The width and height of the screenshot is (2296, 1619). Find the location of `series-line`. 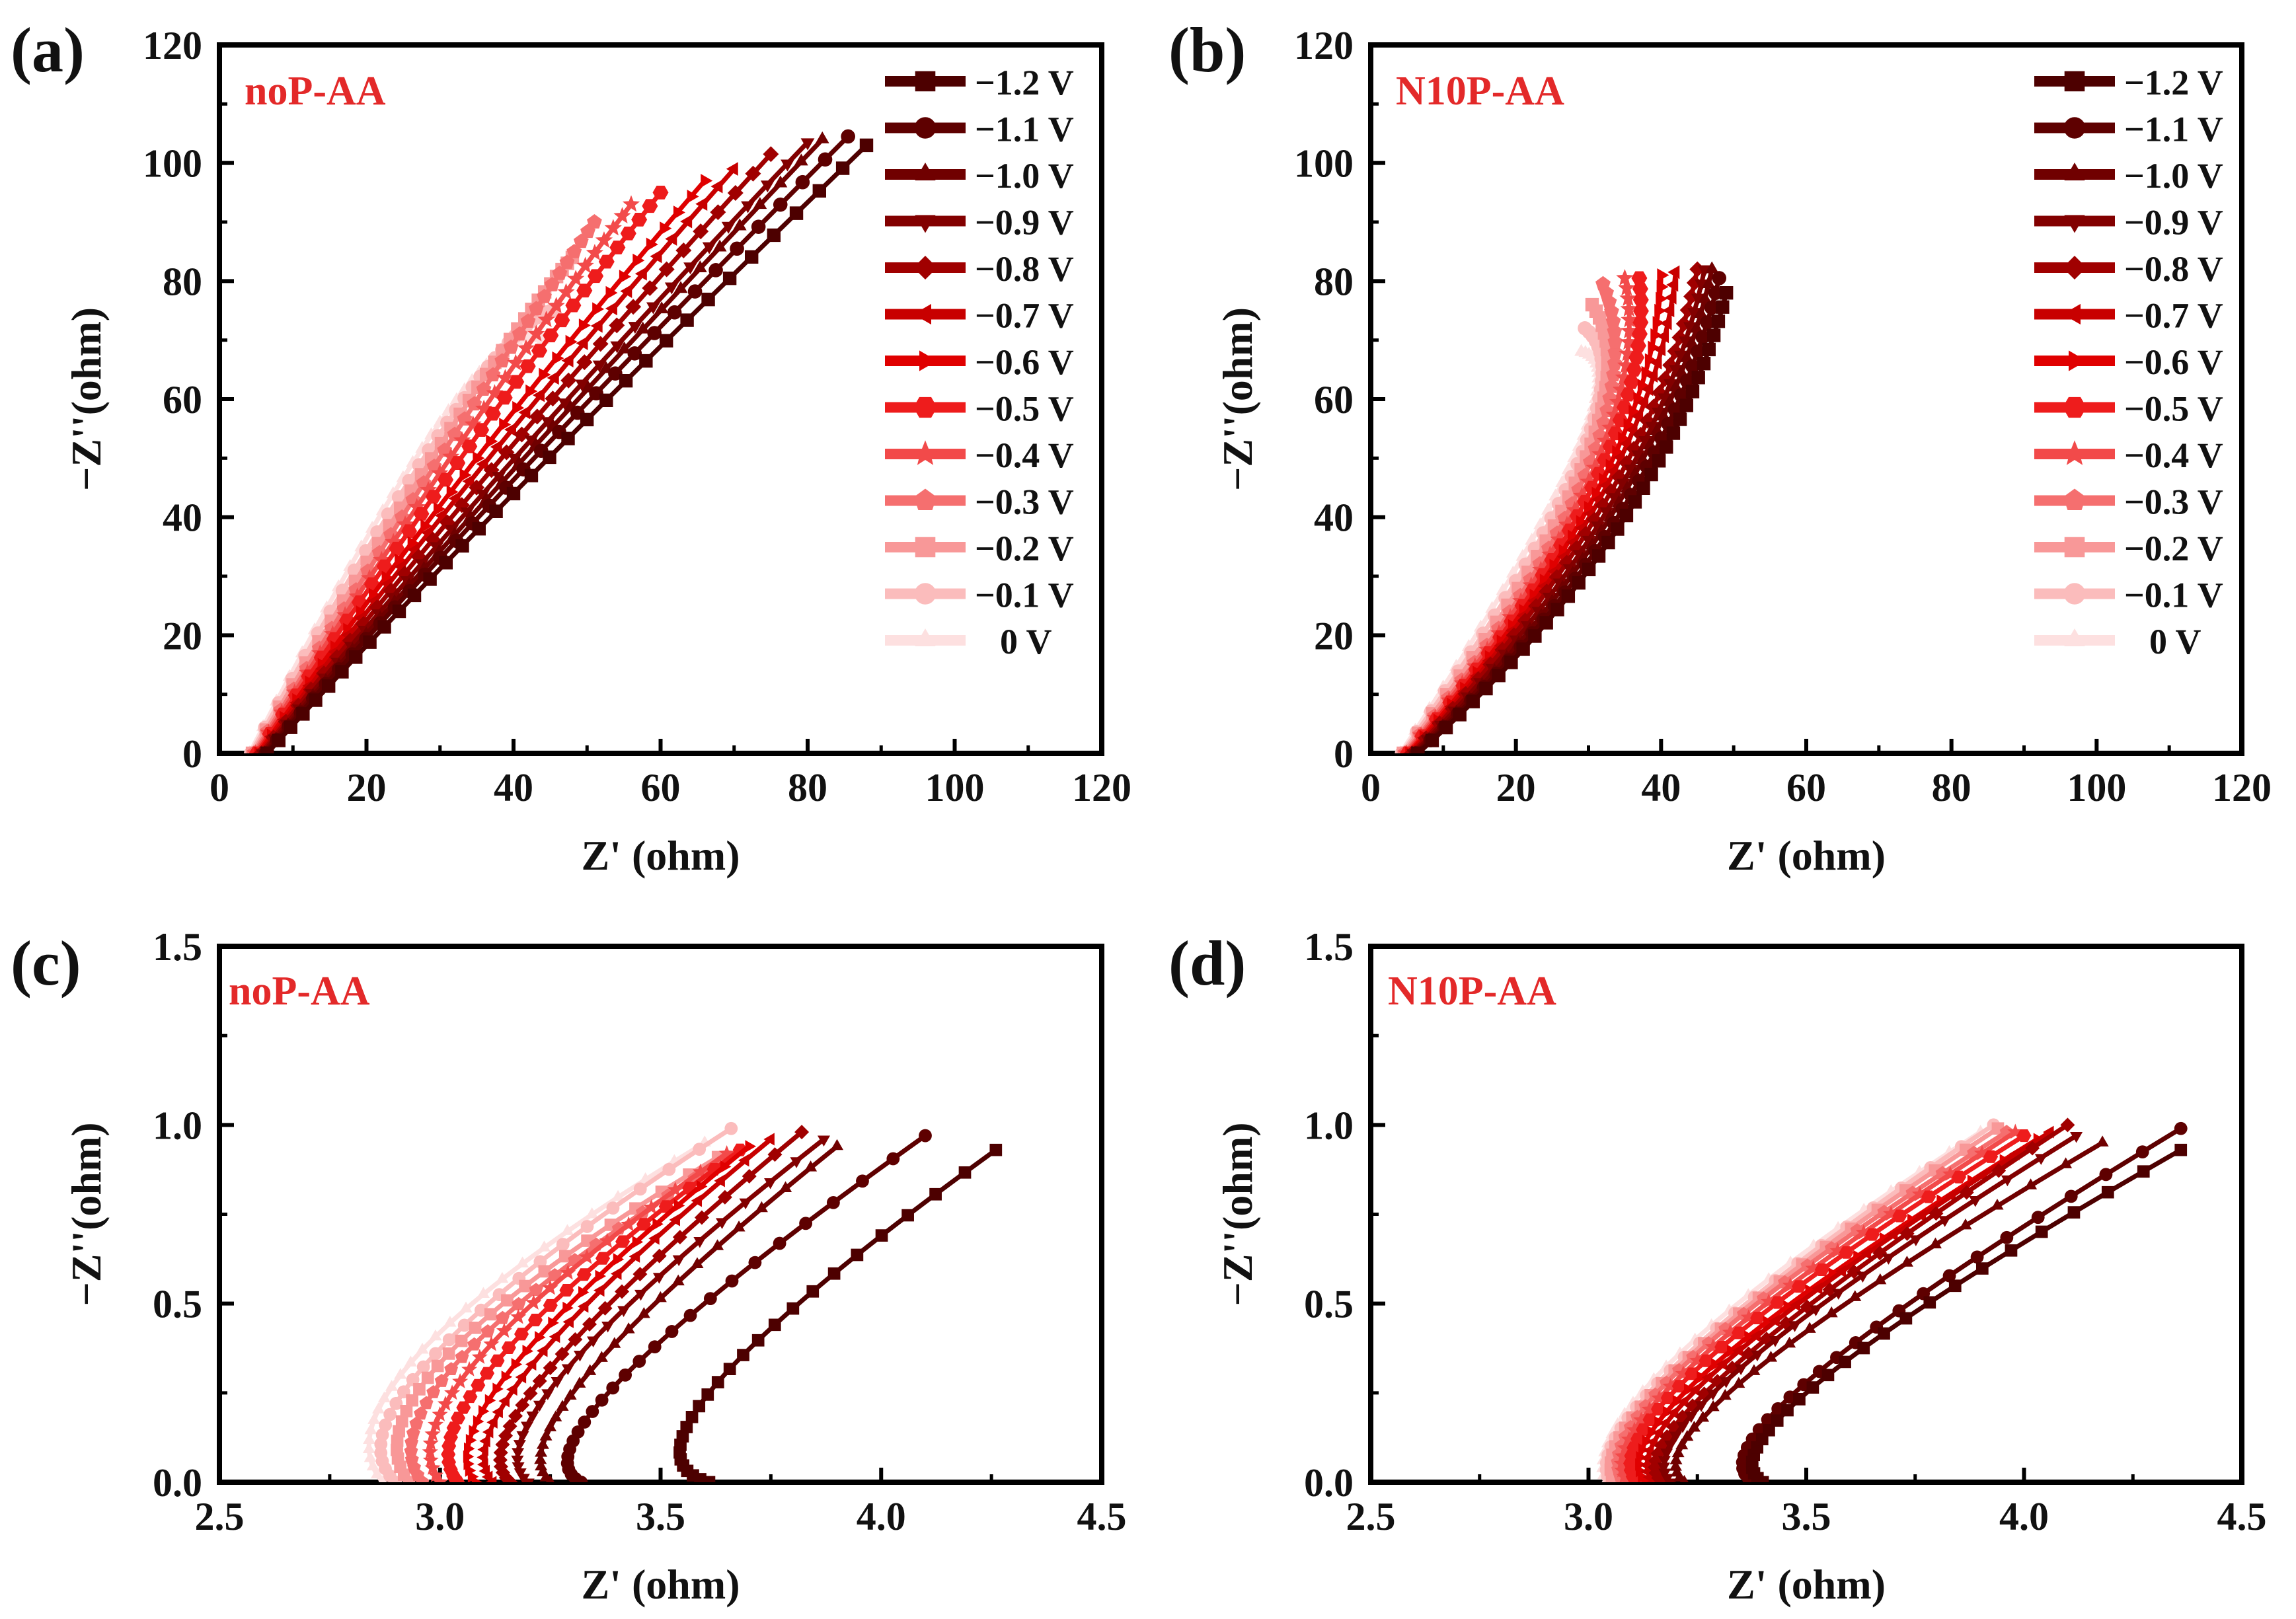

series-line is located at coordinates (1965, 1315).